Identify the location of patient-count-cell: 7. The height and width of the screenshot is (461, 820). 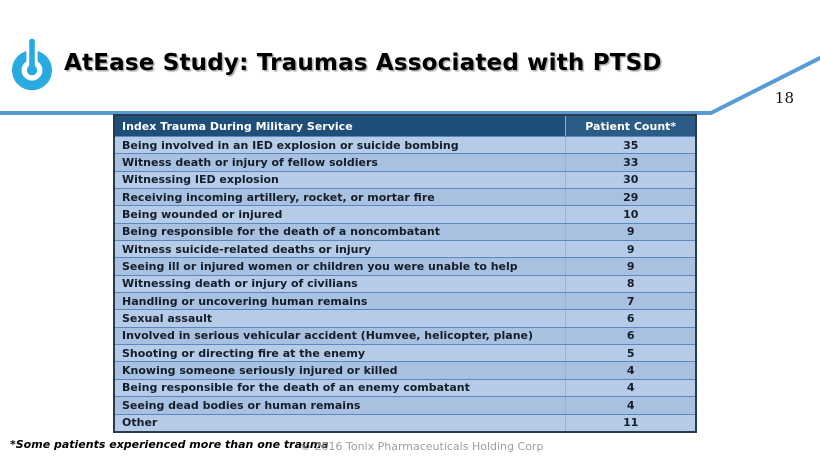
(630, 301).